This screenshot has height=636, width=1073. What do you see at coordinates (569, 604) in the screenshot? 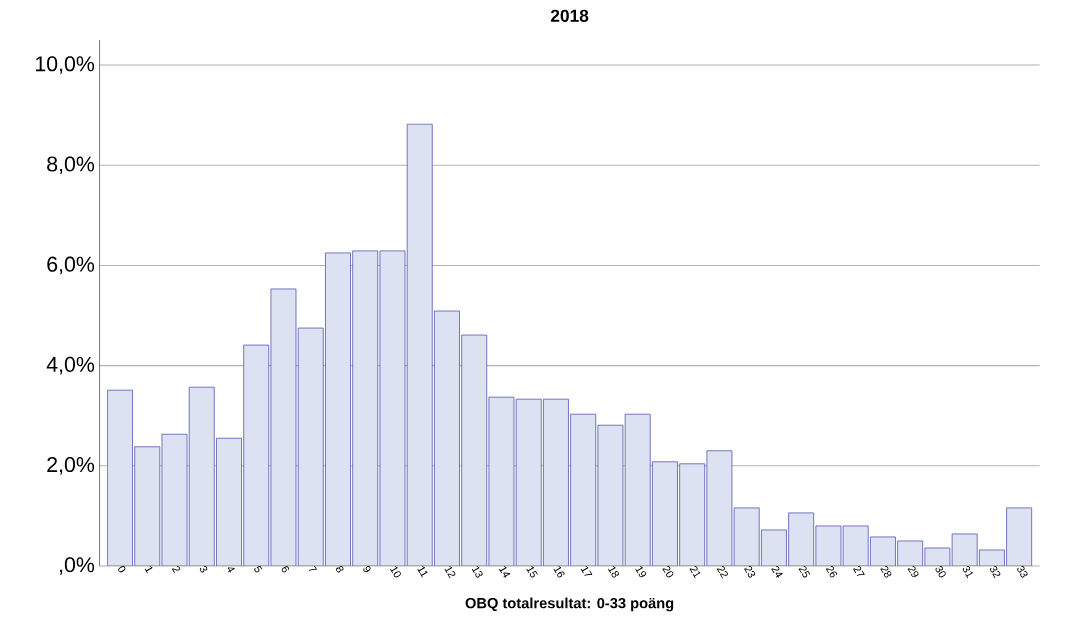
I see `x-axis-title: OBQ totalresultat: 0-33 poäng` at bounding box center [569, 604].